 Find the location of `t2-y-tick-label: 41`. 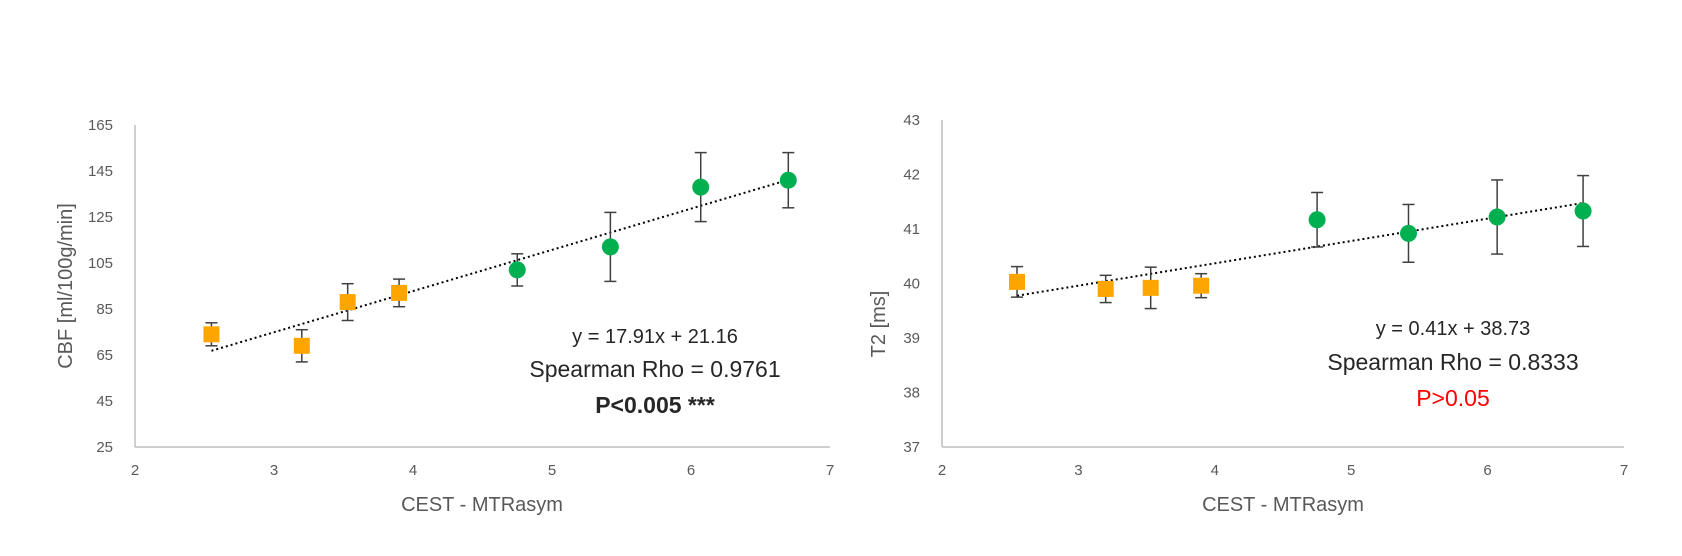

t2-y-tick-label: 41 is located at coordinates (911, 229).